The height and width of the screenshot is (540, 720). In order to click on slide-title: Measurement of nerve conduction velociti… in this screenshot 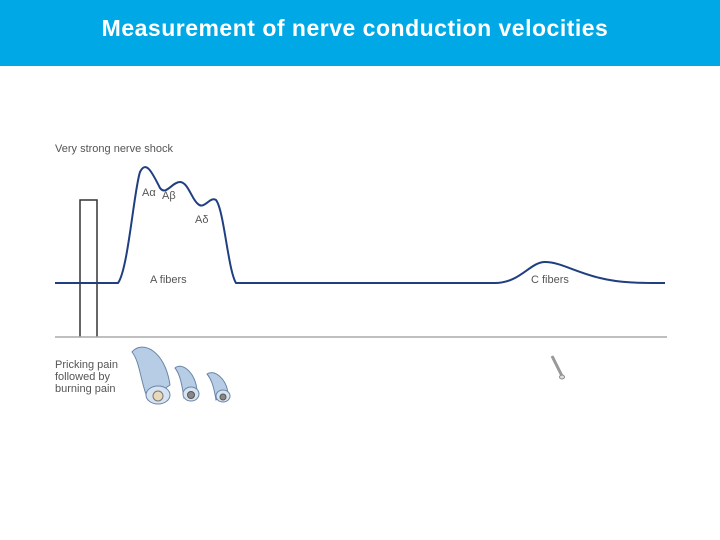, I will do `click(355, 28)`.